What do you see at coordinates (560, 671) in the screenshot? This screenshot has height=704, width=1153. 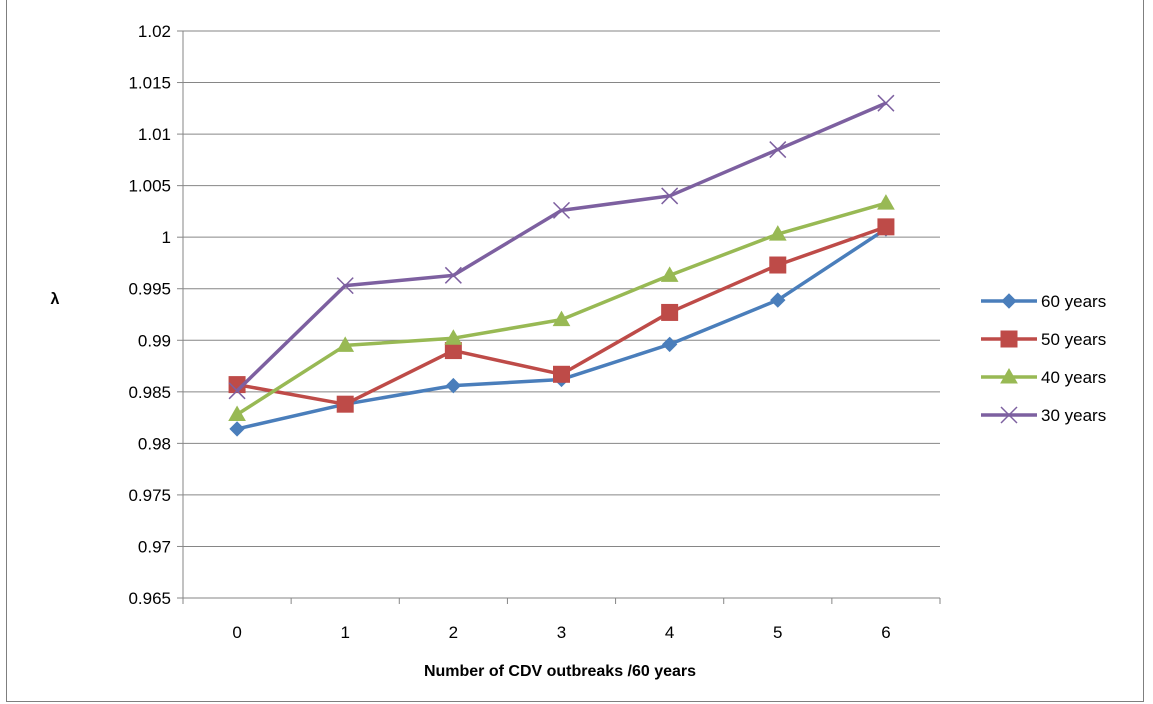 I see `x-axis-title: Number of CDV outbreaks /60 years` at bounding box center [560, 671].